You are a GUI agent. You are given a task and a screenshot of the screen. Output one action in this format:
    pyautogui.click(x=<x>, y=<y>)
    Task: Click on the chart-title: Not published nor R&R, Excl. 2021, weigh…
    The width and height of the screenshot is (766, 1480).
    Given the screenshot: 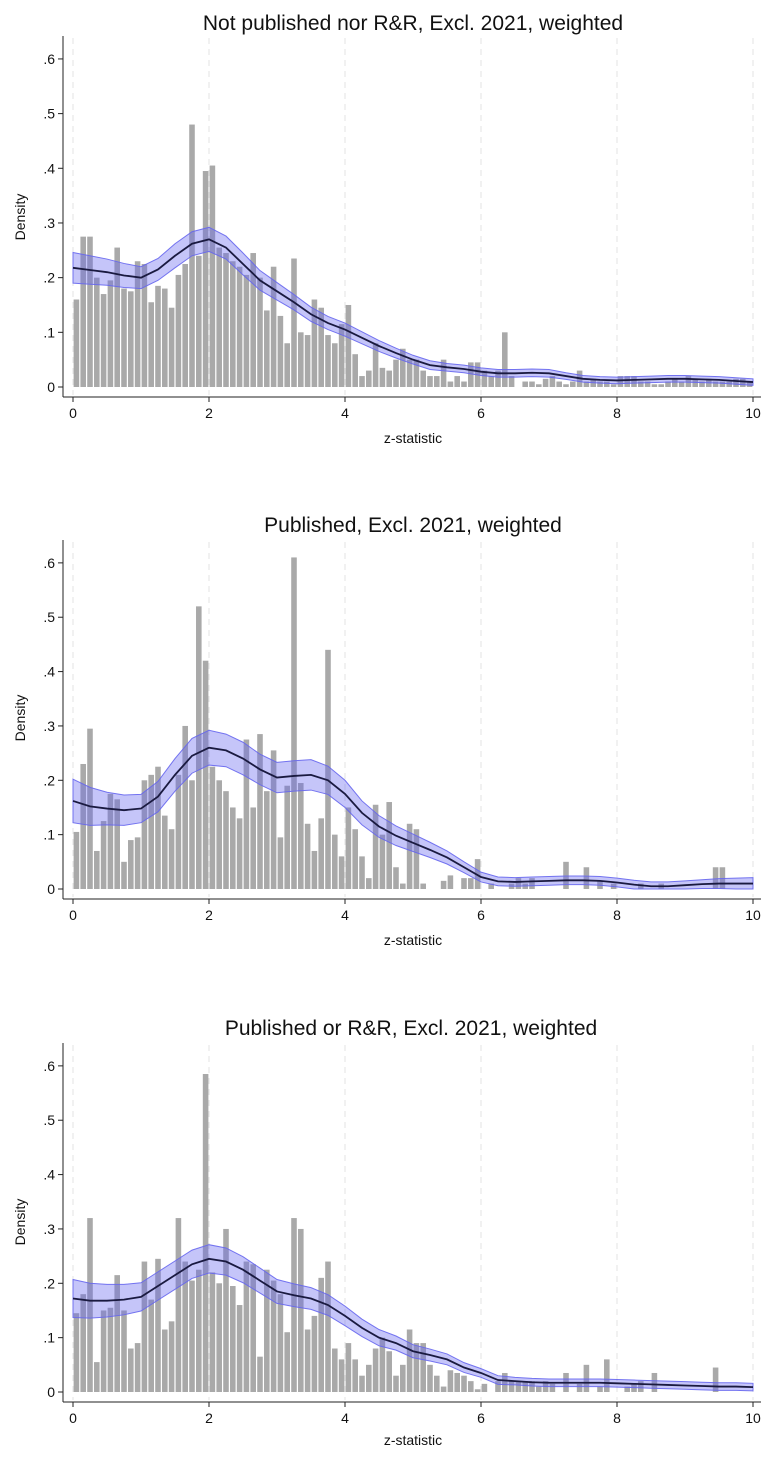 What is the action you would take?
    pyautogui.click(x=413, y=23)
    